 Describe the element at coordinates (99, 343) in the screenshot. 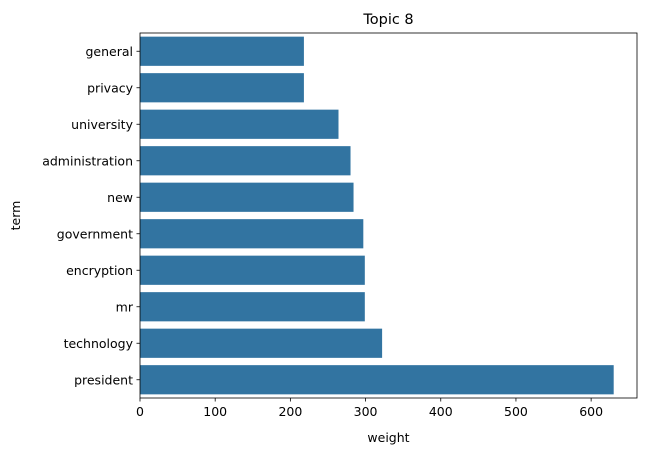

I see `y-tick-label: technology` at that location.